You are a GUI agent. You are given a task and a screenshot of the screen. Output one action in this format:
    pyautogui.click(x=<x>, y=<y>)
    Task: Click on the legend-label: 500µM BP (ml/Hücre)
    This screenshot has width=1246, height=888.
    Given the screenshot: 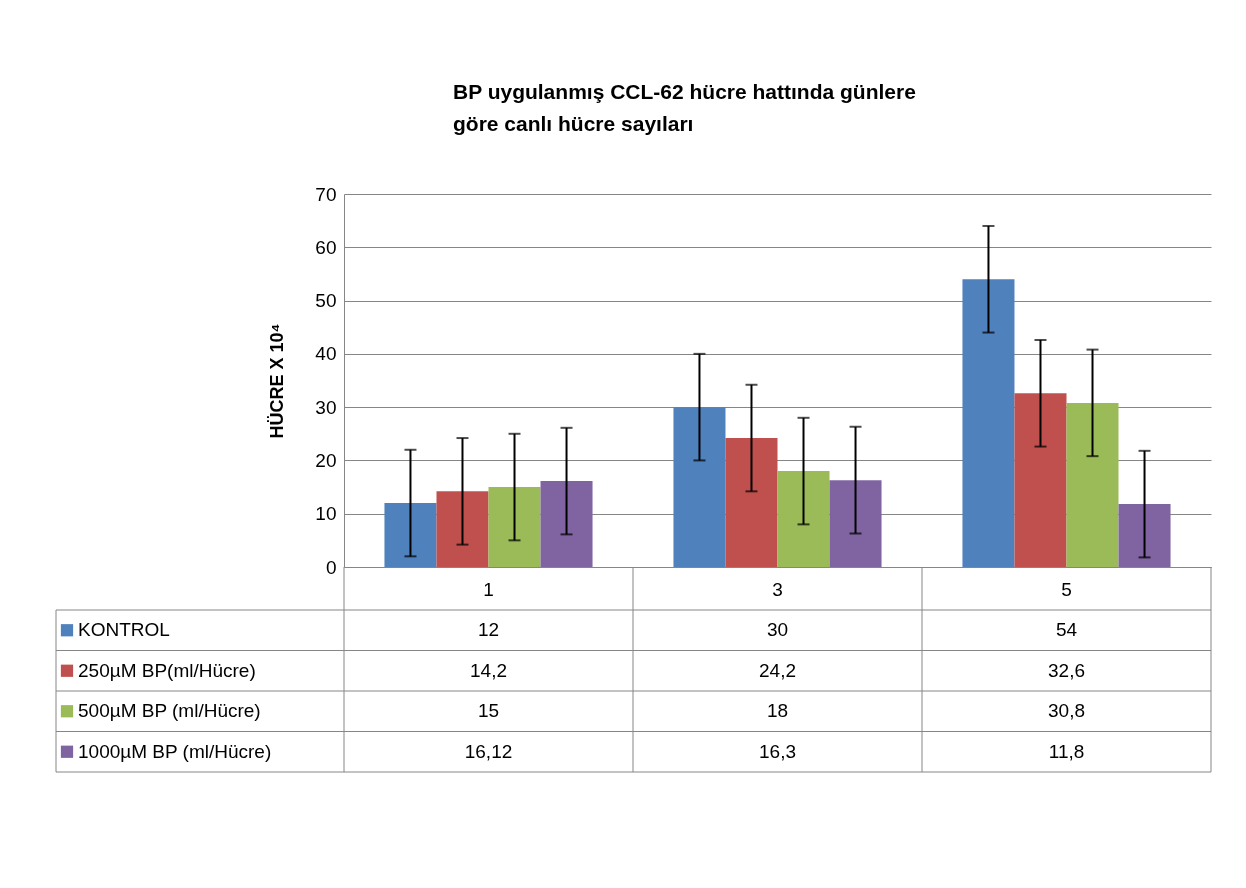 What is the action you would take?
    pyautogui.click(x=169, y=711)
    